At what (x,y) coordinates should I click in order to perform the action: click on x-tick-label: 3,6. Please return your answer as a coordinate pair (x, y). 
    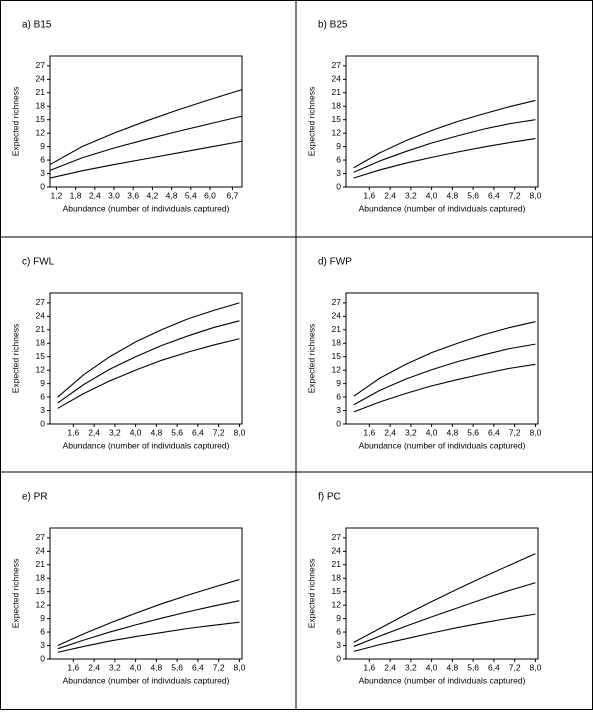
    Looking at the image, I should click on (133, 195).